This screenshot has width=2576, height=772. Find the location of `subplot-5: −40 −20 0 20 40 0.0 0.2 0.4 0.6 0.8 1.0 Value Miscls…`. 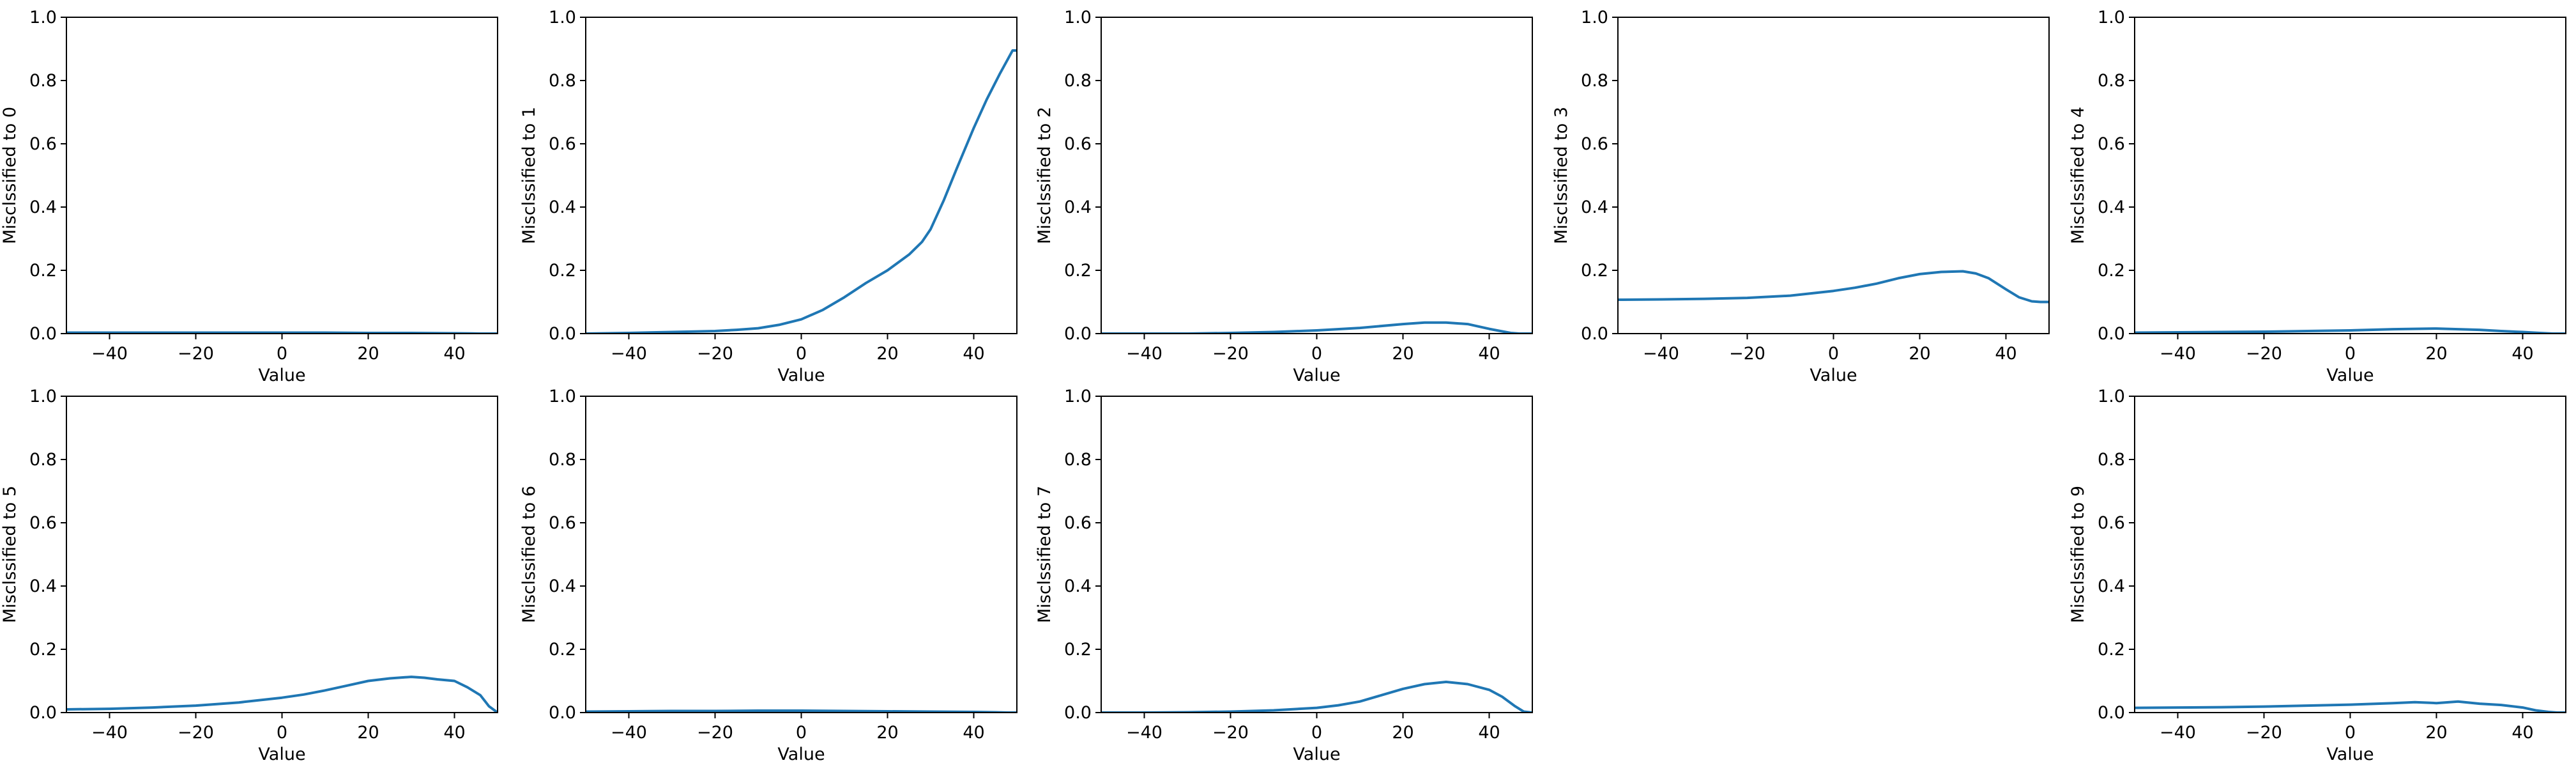

subplot-5: −40 −20 0 20 40 0.0 0.2 0.4 0.6 0.8 1.0 Value Miscls… is located at coordinates (249, 575).